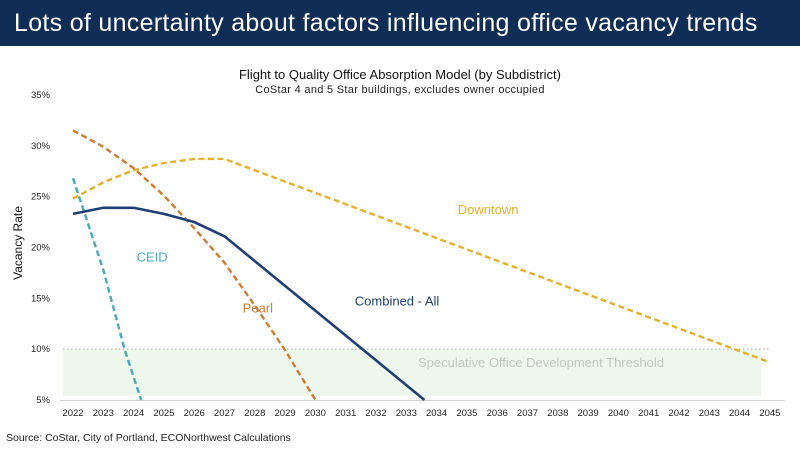  What do you see at coordinates (678, 413) in the screenshot?
I see `x-tick-label: 2042` at bounding box center [678, 413].